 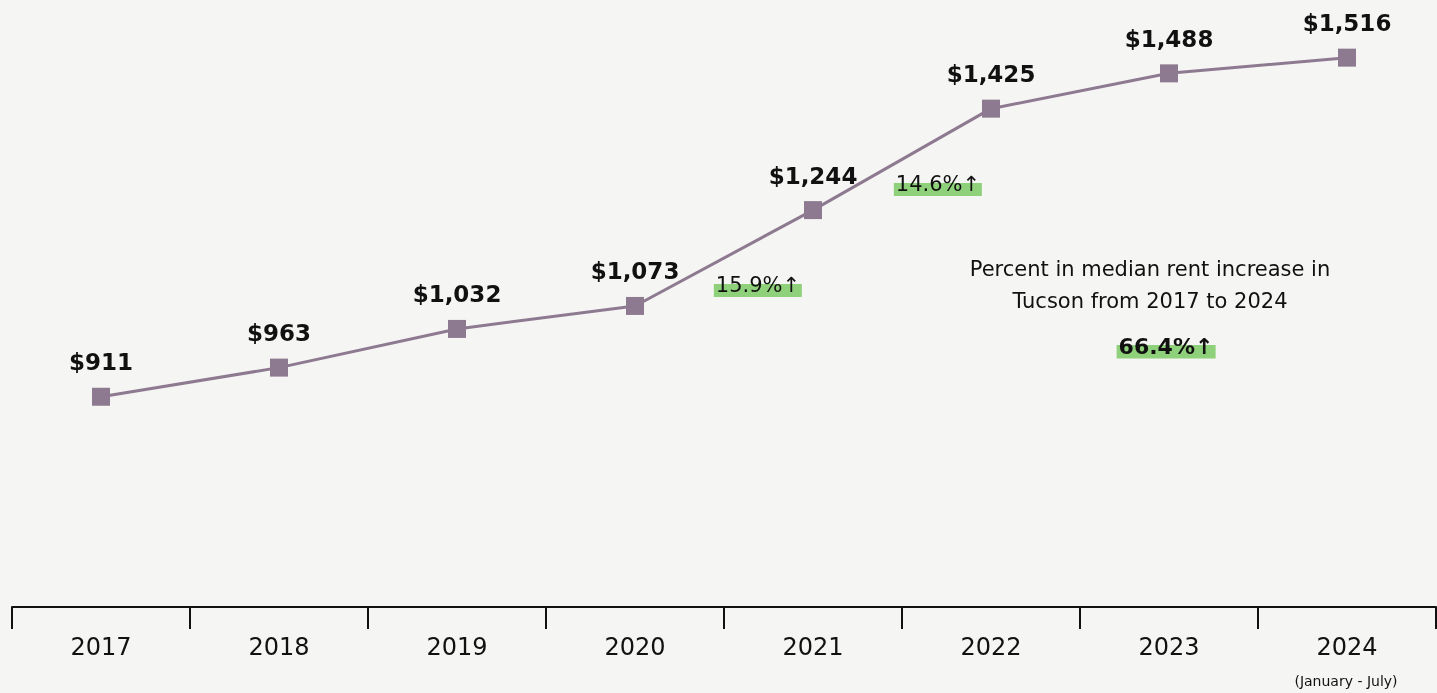 What do you see at coordinates (635, 647) in the screenshot?
I see `x-tick-label: 2020` at bounding box center [635, 647].